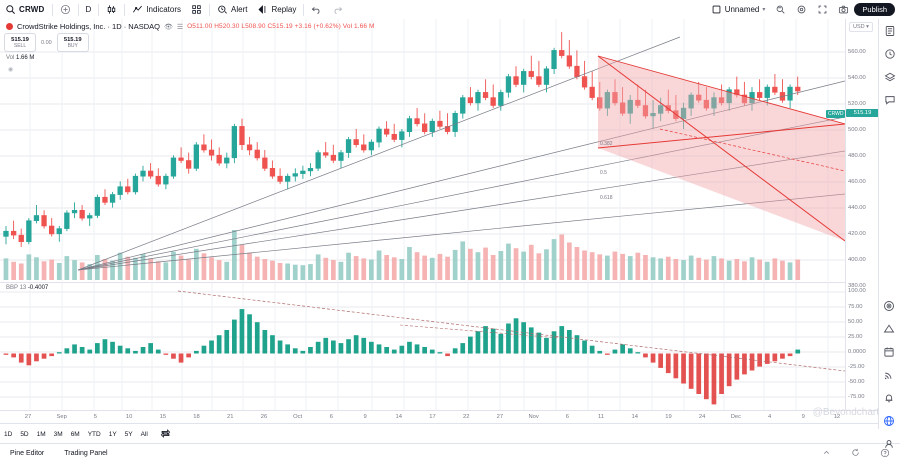 This screenshot has height=463, width=900. What do you see at coordinates (41, 434) in the screenshot?
I see `range-1m: 1M` at bounding box center [41, 434].